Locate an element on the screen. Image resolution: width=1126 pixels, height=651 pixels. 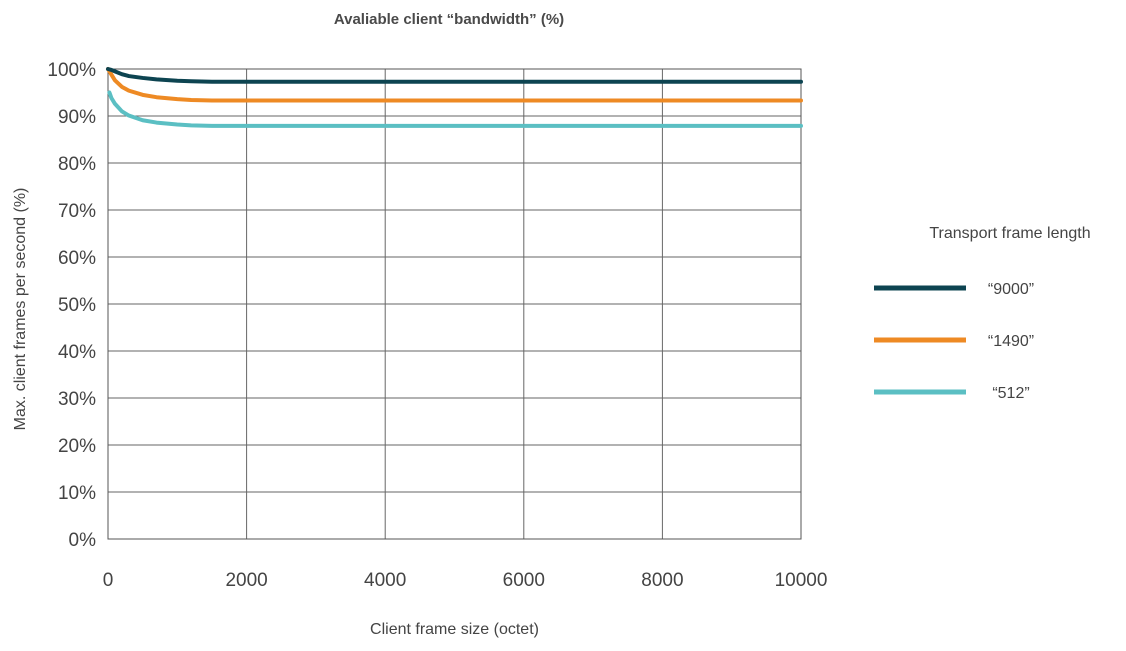
x-tick-label: 6000 is located at coordinates (524, 580).